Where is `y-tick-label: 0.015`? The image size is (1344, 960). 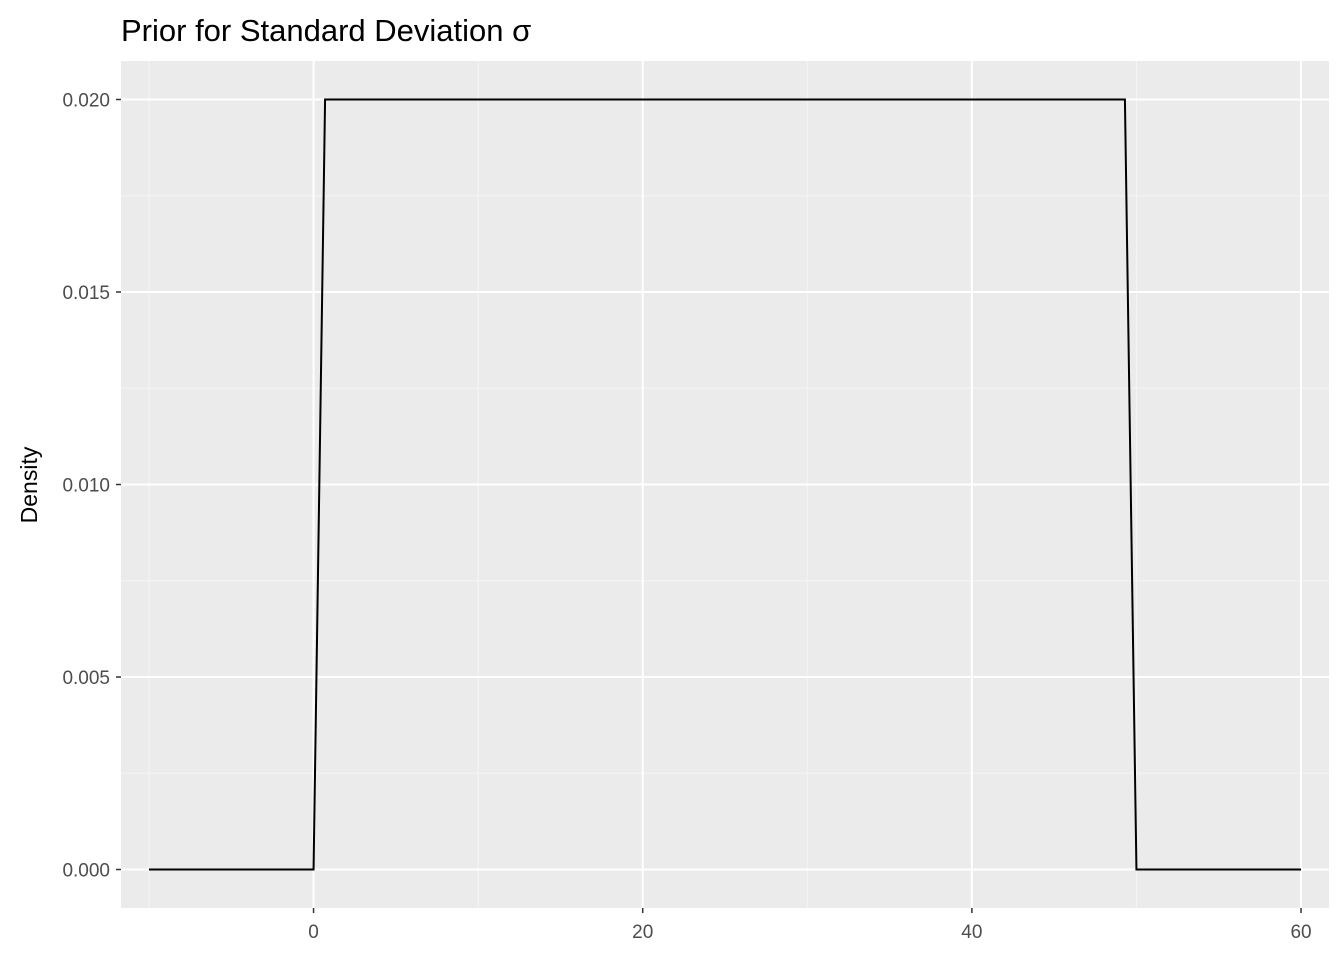
y-tick-label: 0.015 is located at coordinates (86, 293).